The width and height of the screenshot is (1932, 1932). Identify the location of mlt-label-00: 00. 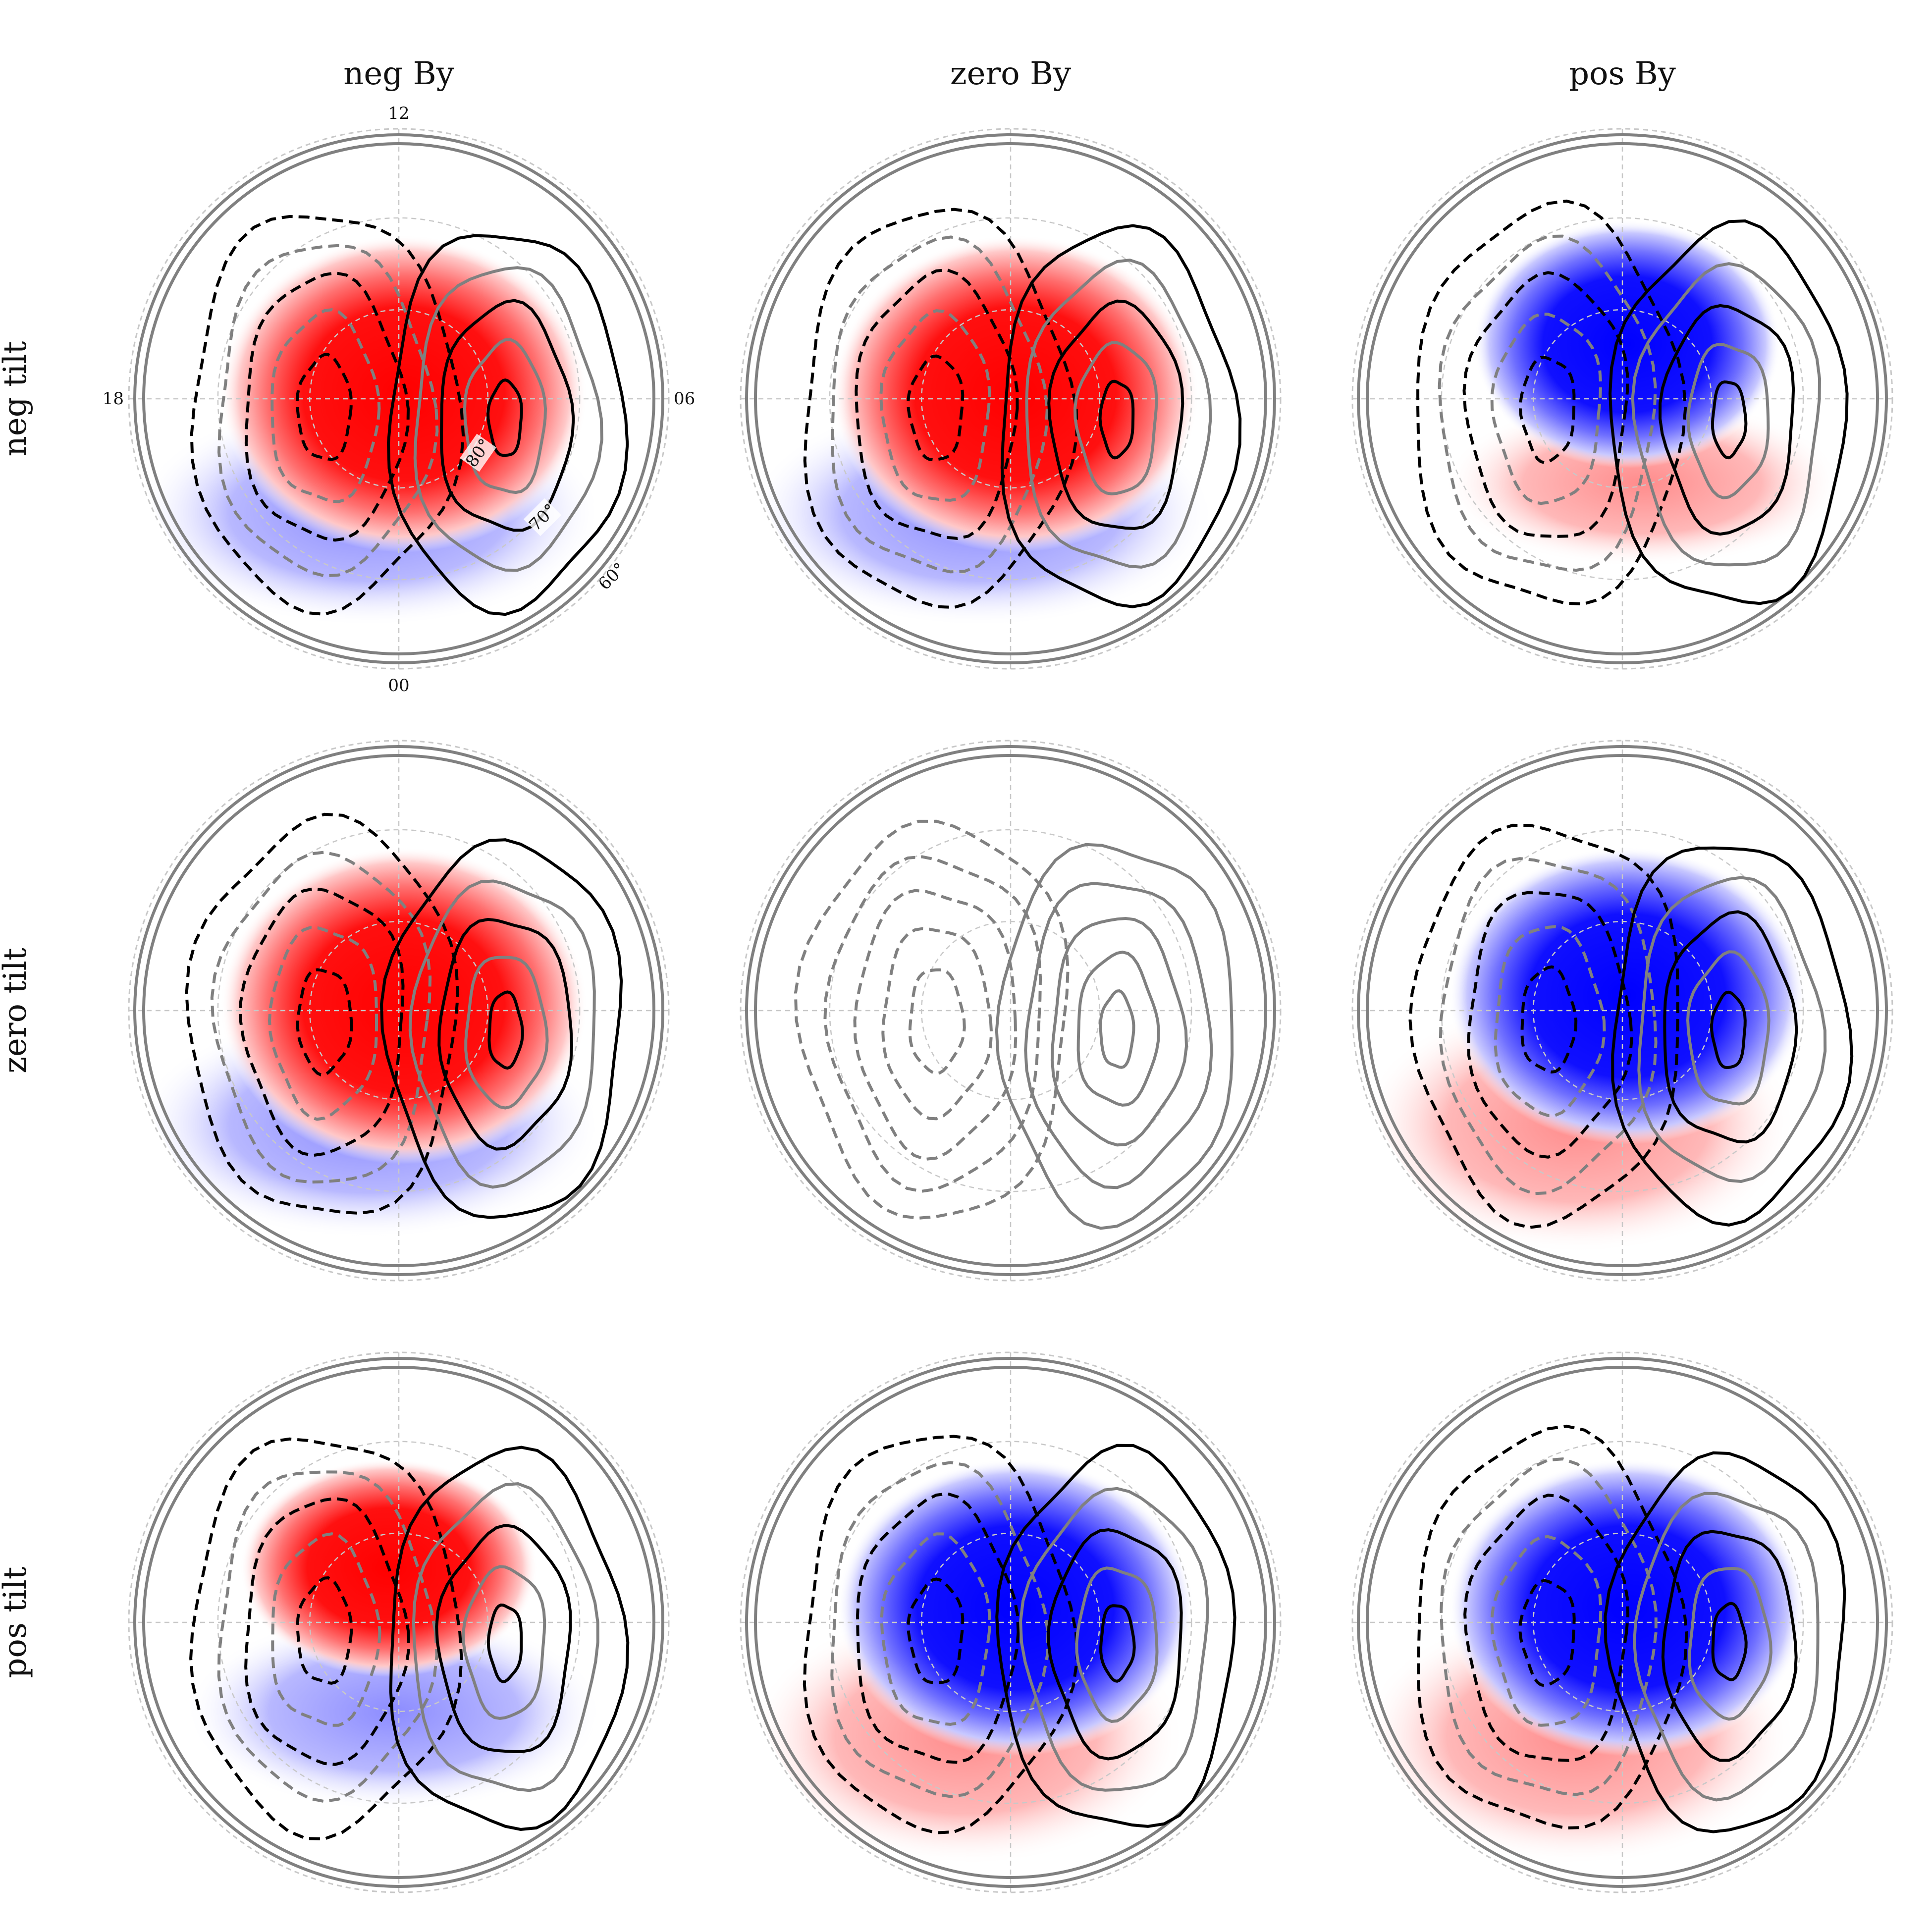
(398, 686).